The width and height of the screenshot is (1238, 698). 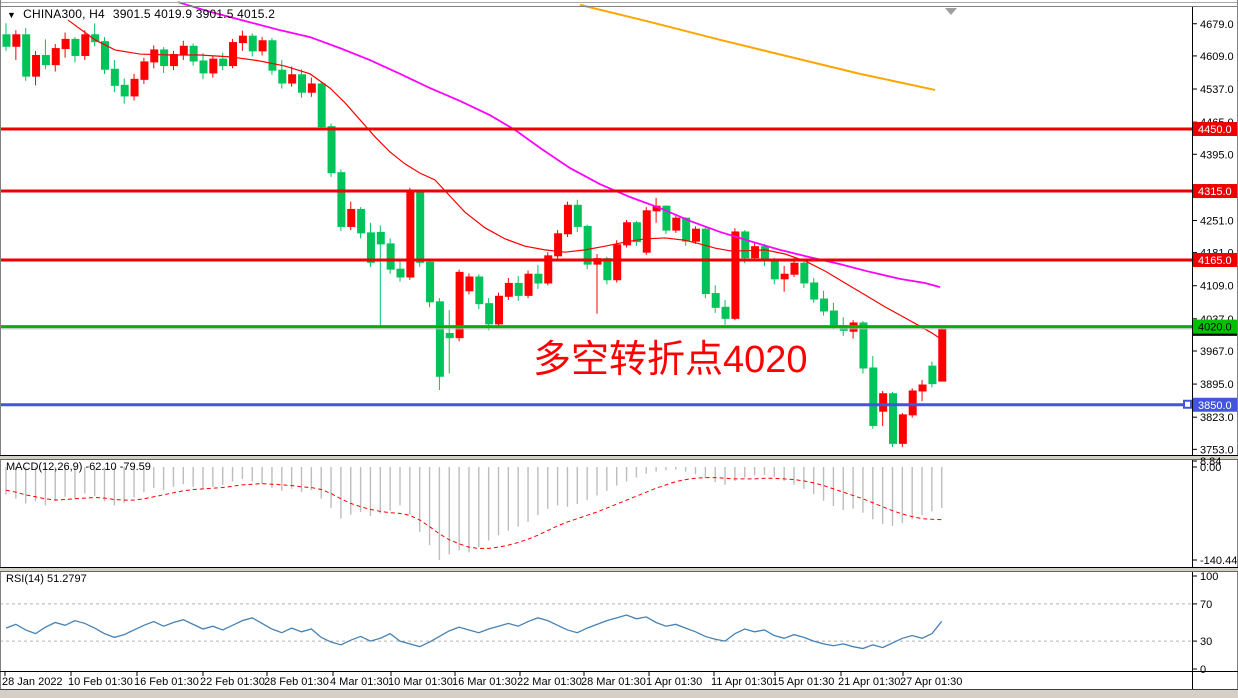 What do you see at coordinates (619, 694) in the screenshot?
I see `window-bottom-edge` at bounding box center [619, 694].